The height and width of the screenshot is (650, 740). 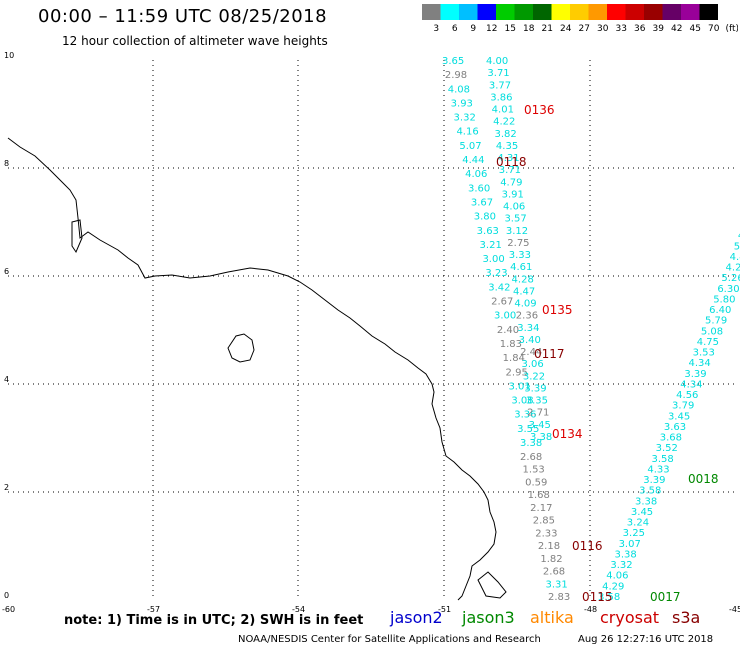 I want to click on legend-label: 27, so click(x=584, y=29).